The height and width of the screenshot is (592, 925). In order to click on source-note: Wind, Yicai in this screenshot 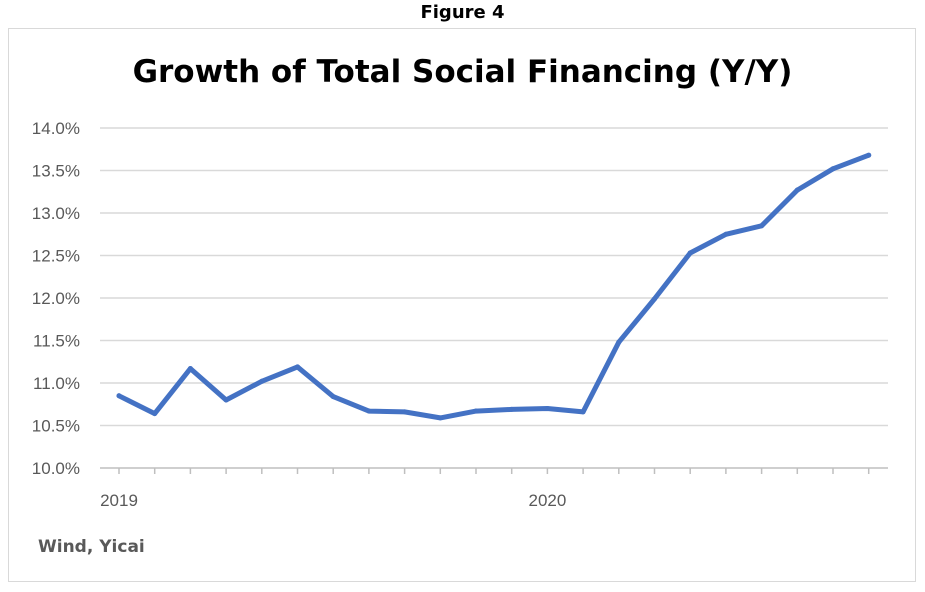, I will do `click(91, 547)`.